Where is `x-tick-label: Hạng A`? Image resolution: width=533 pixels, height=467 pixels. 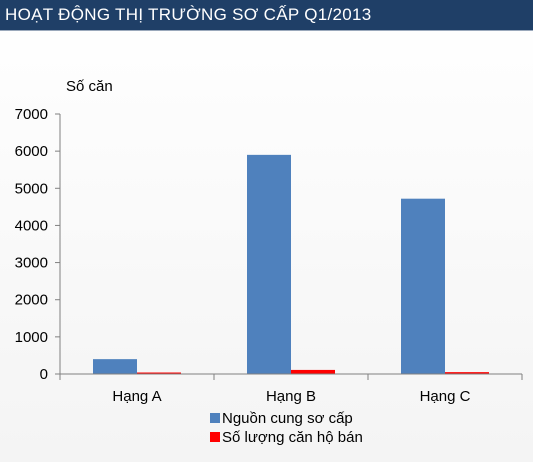 x-tick-label: Hạng A is located at coordinates (136, 396).